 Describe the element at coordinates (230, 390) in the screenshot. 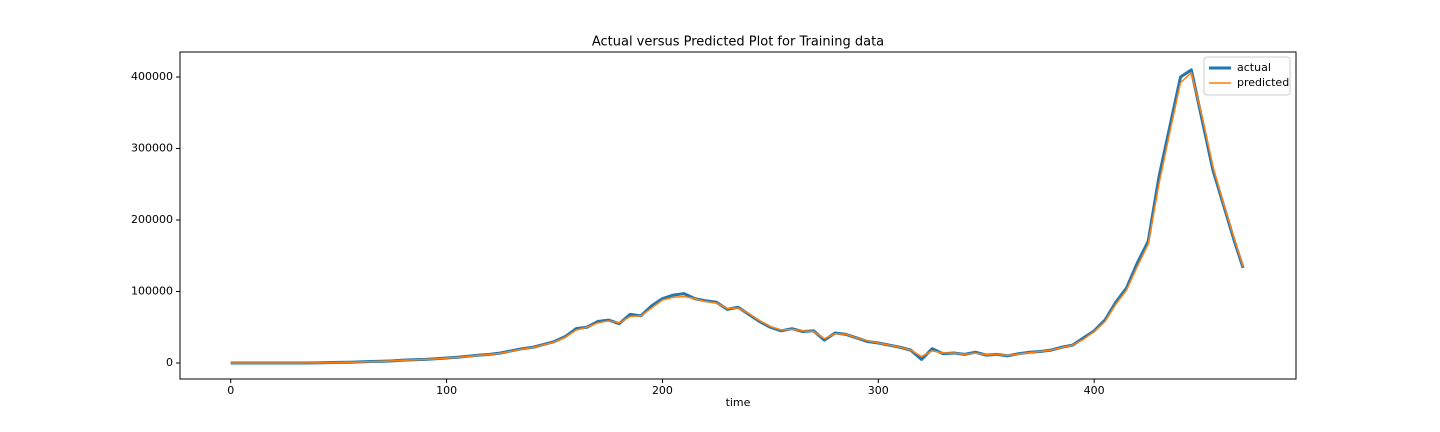

I see `x-tick-label: 0` at that location.